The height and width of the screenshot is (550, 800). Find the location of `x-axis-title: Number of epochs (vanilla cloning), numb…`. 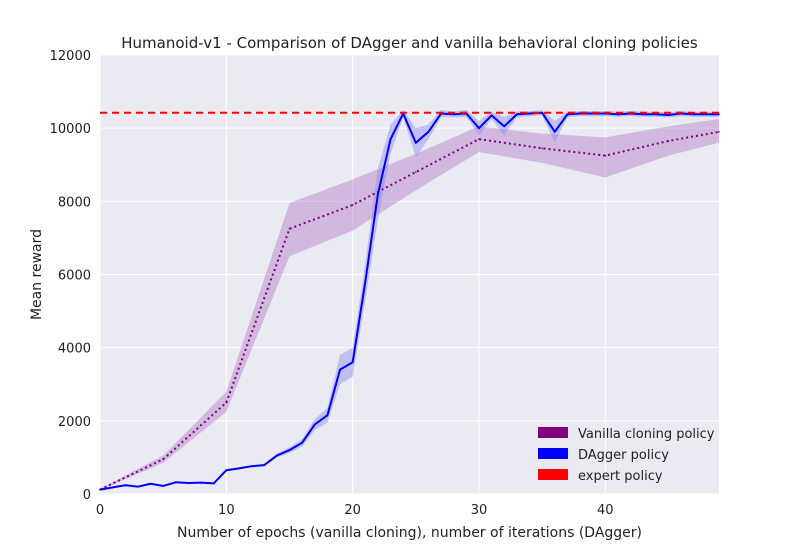

x-axis-title: Number of epochs (vanilla cloning), numb… is located at coordinates (409, 533).